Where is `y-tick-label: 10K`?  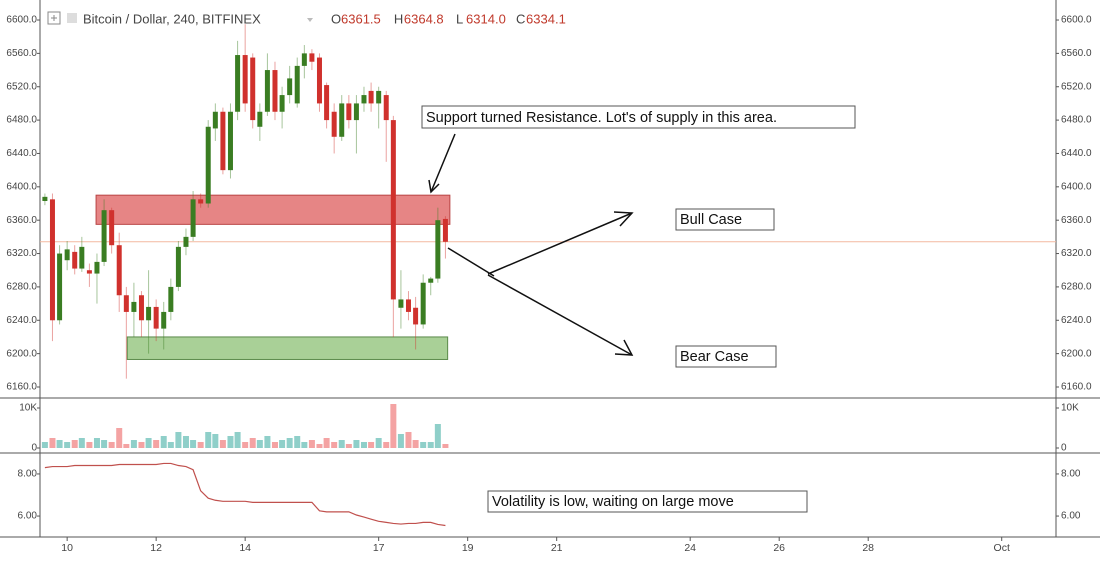
y-tick-label: 10K is located at coordinates (28, 408).